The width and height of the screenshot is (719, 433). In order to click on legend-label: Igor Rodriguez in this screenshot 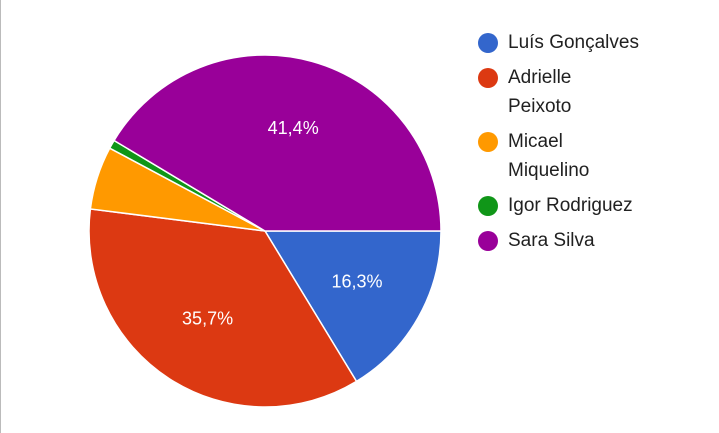, I will do `click(570, 205)`.